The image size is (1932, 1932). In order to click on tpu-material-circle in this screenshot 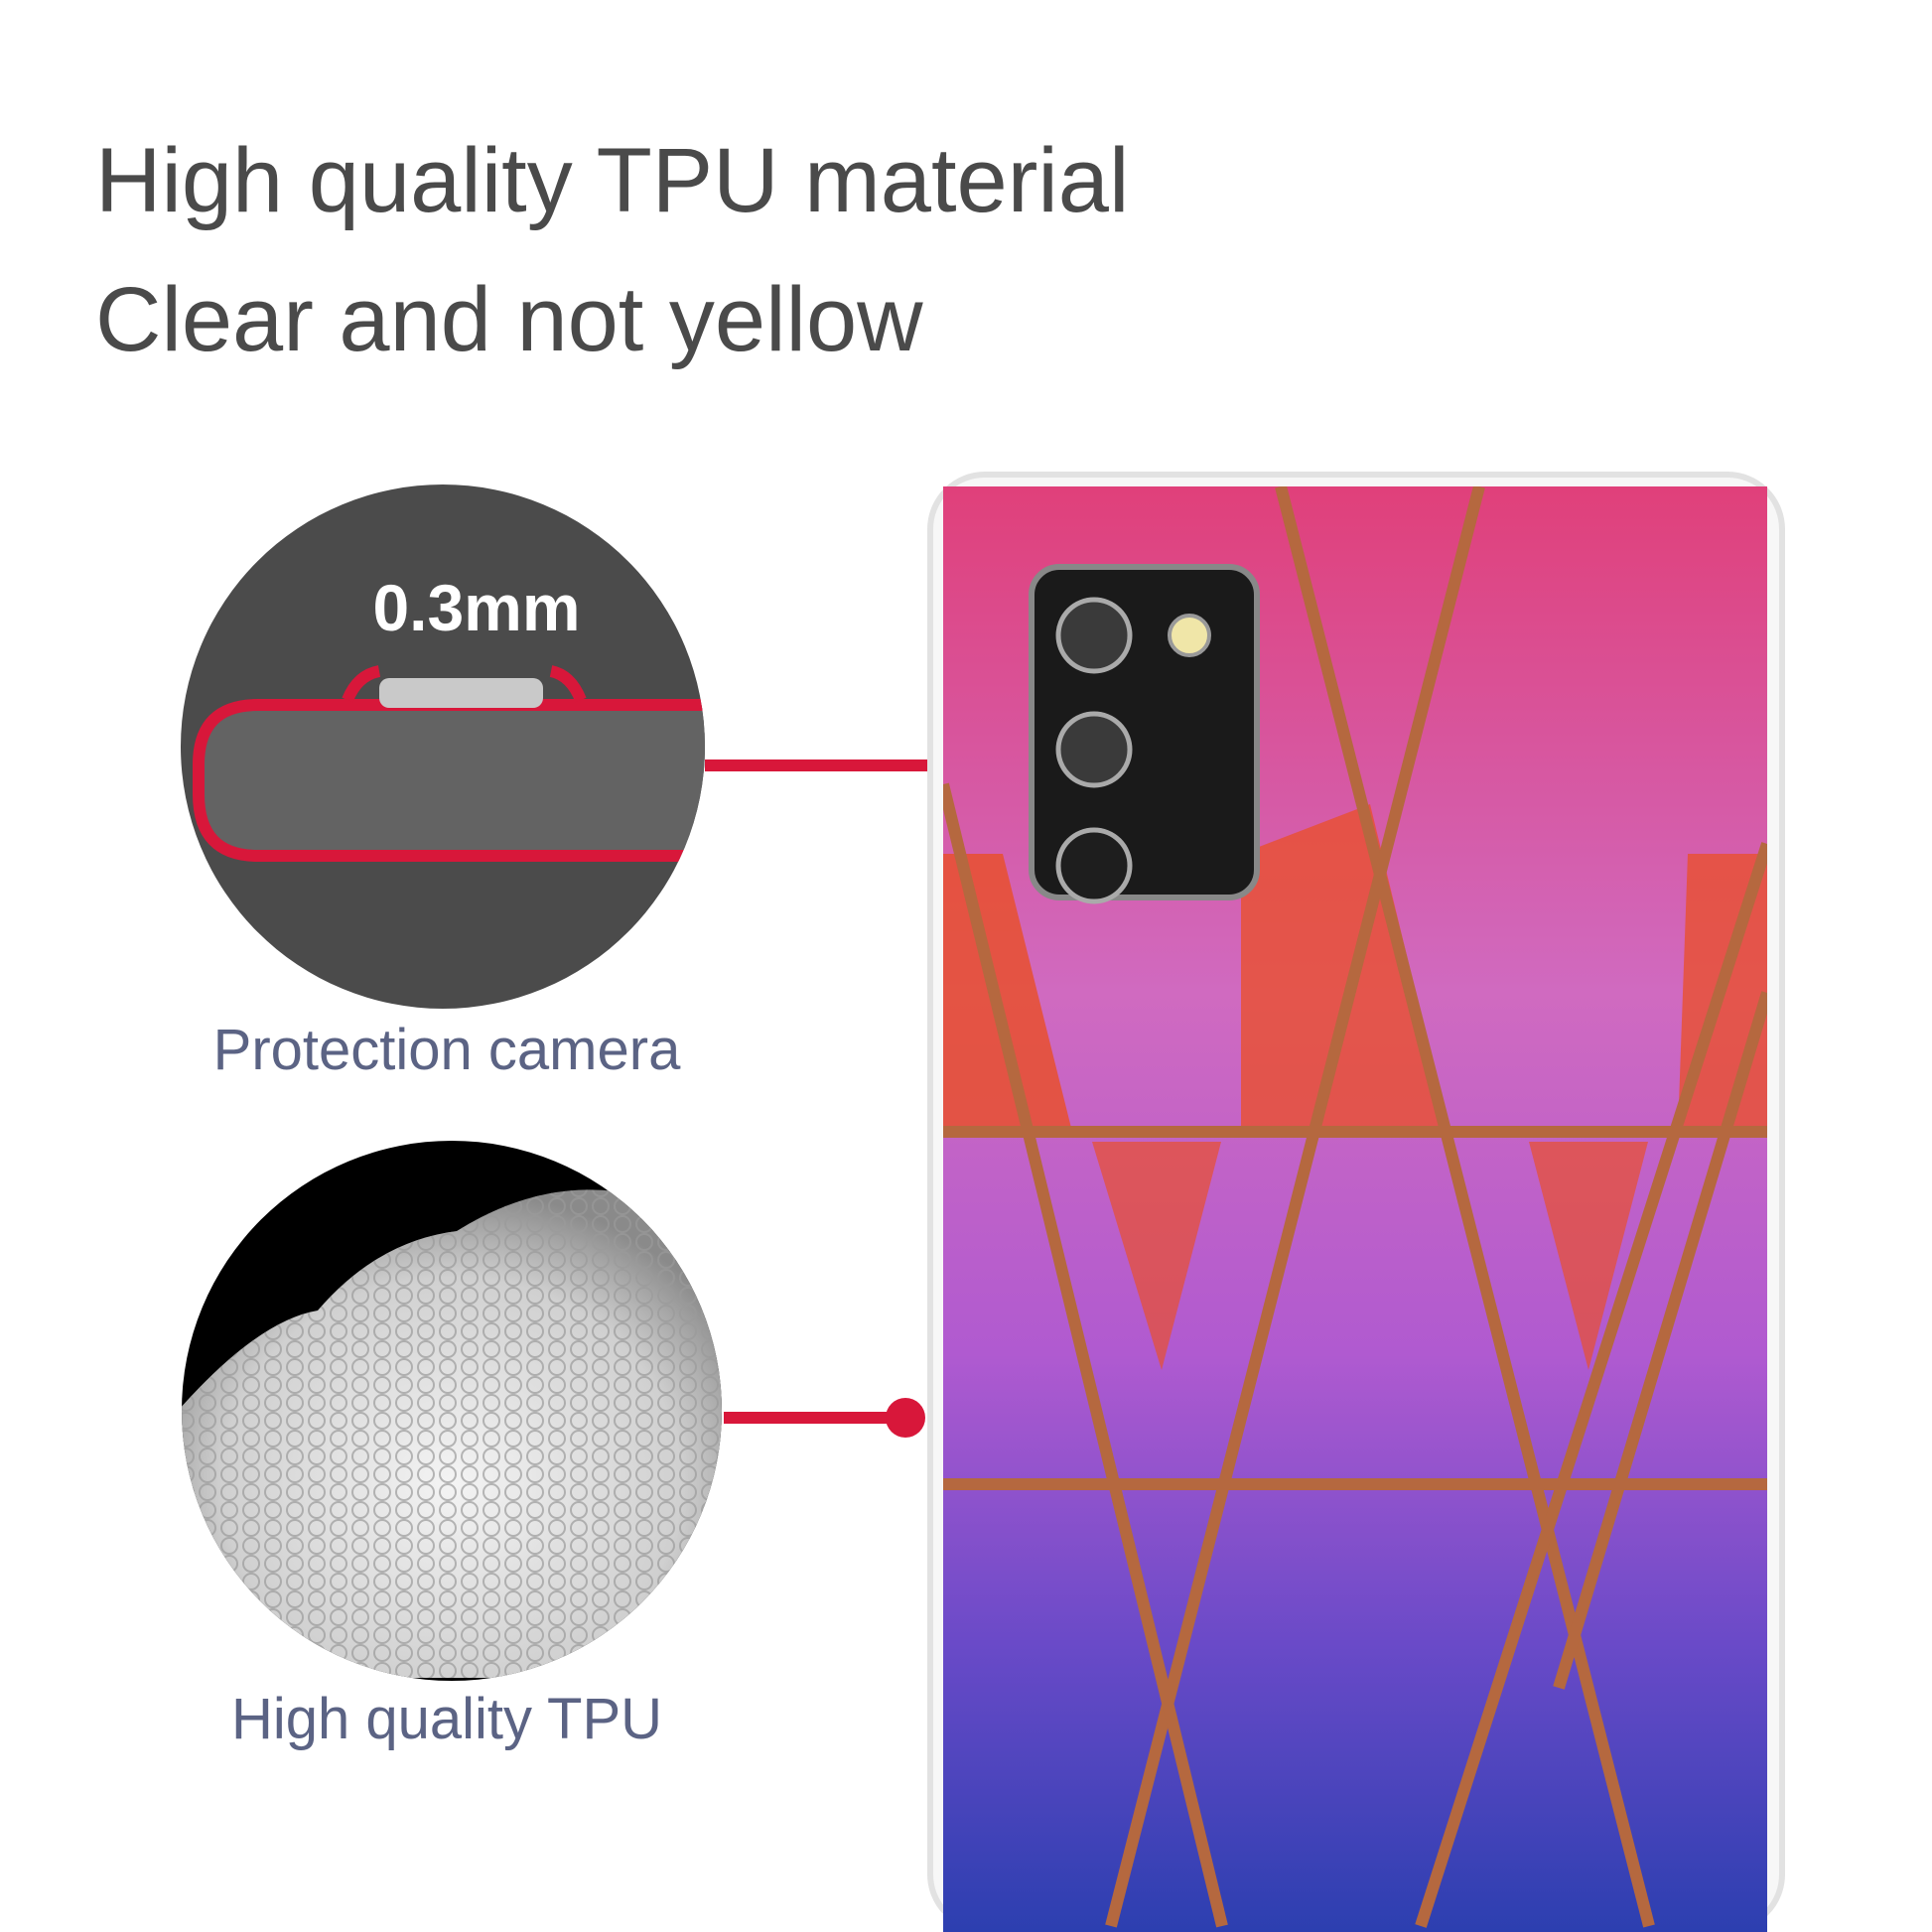, I will do `click(553, 1411)`.